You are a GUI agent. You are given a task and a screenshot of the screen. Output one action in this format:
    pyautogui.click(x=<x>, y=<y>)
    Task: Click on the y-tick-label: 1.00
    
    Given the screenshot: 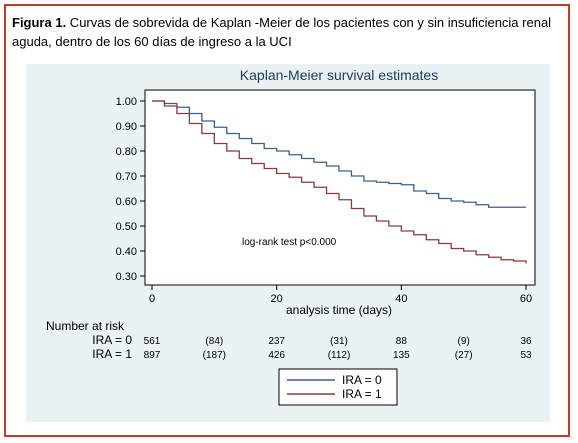 What is the action you would take?
    pyautogui.click(x=126, y=102)
    